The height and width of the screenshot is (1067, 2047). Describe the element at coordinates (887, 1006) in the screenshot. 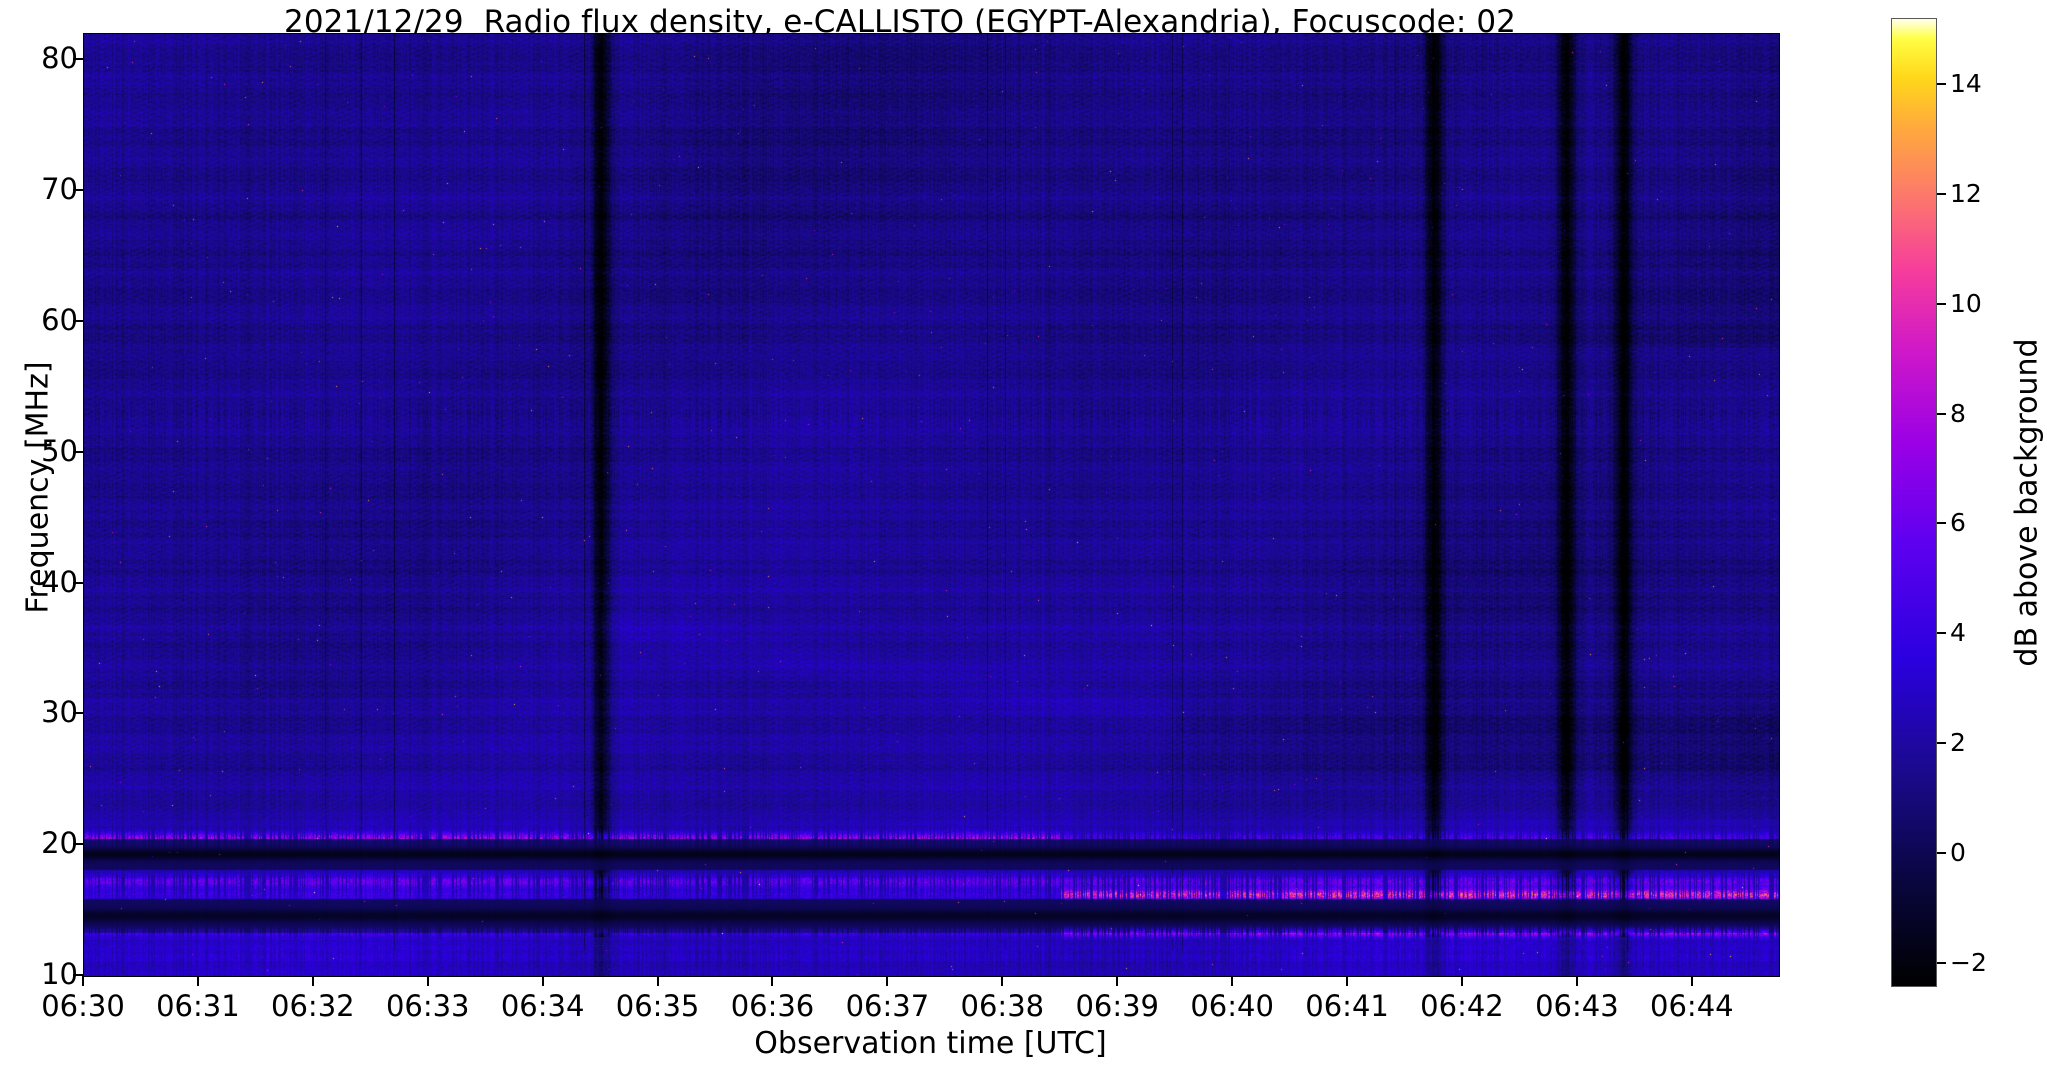

I see `x-tick-label: 06:37` at that location.